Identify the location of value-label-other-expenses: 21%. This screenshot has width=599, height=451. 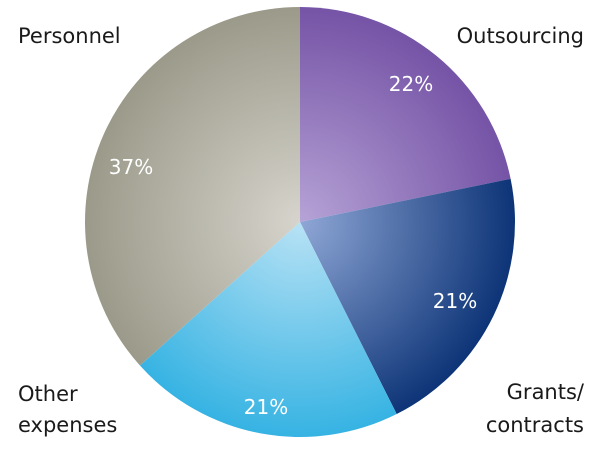
(266, 407).